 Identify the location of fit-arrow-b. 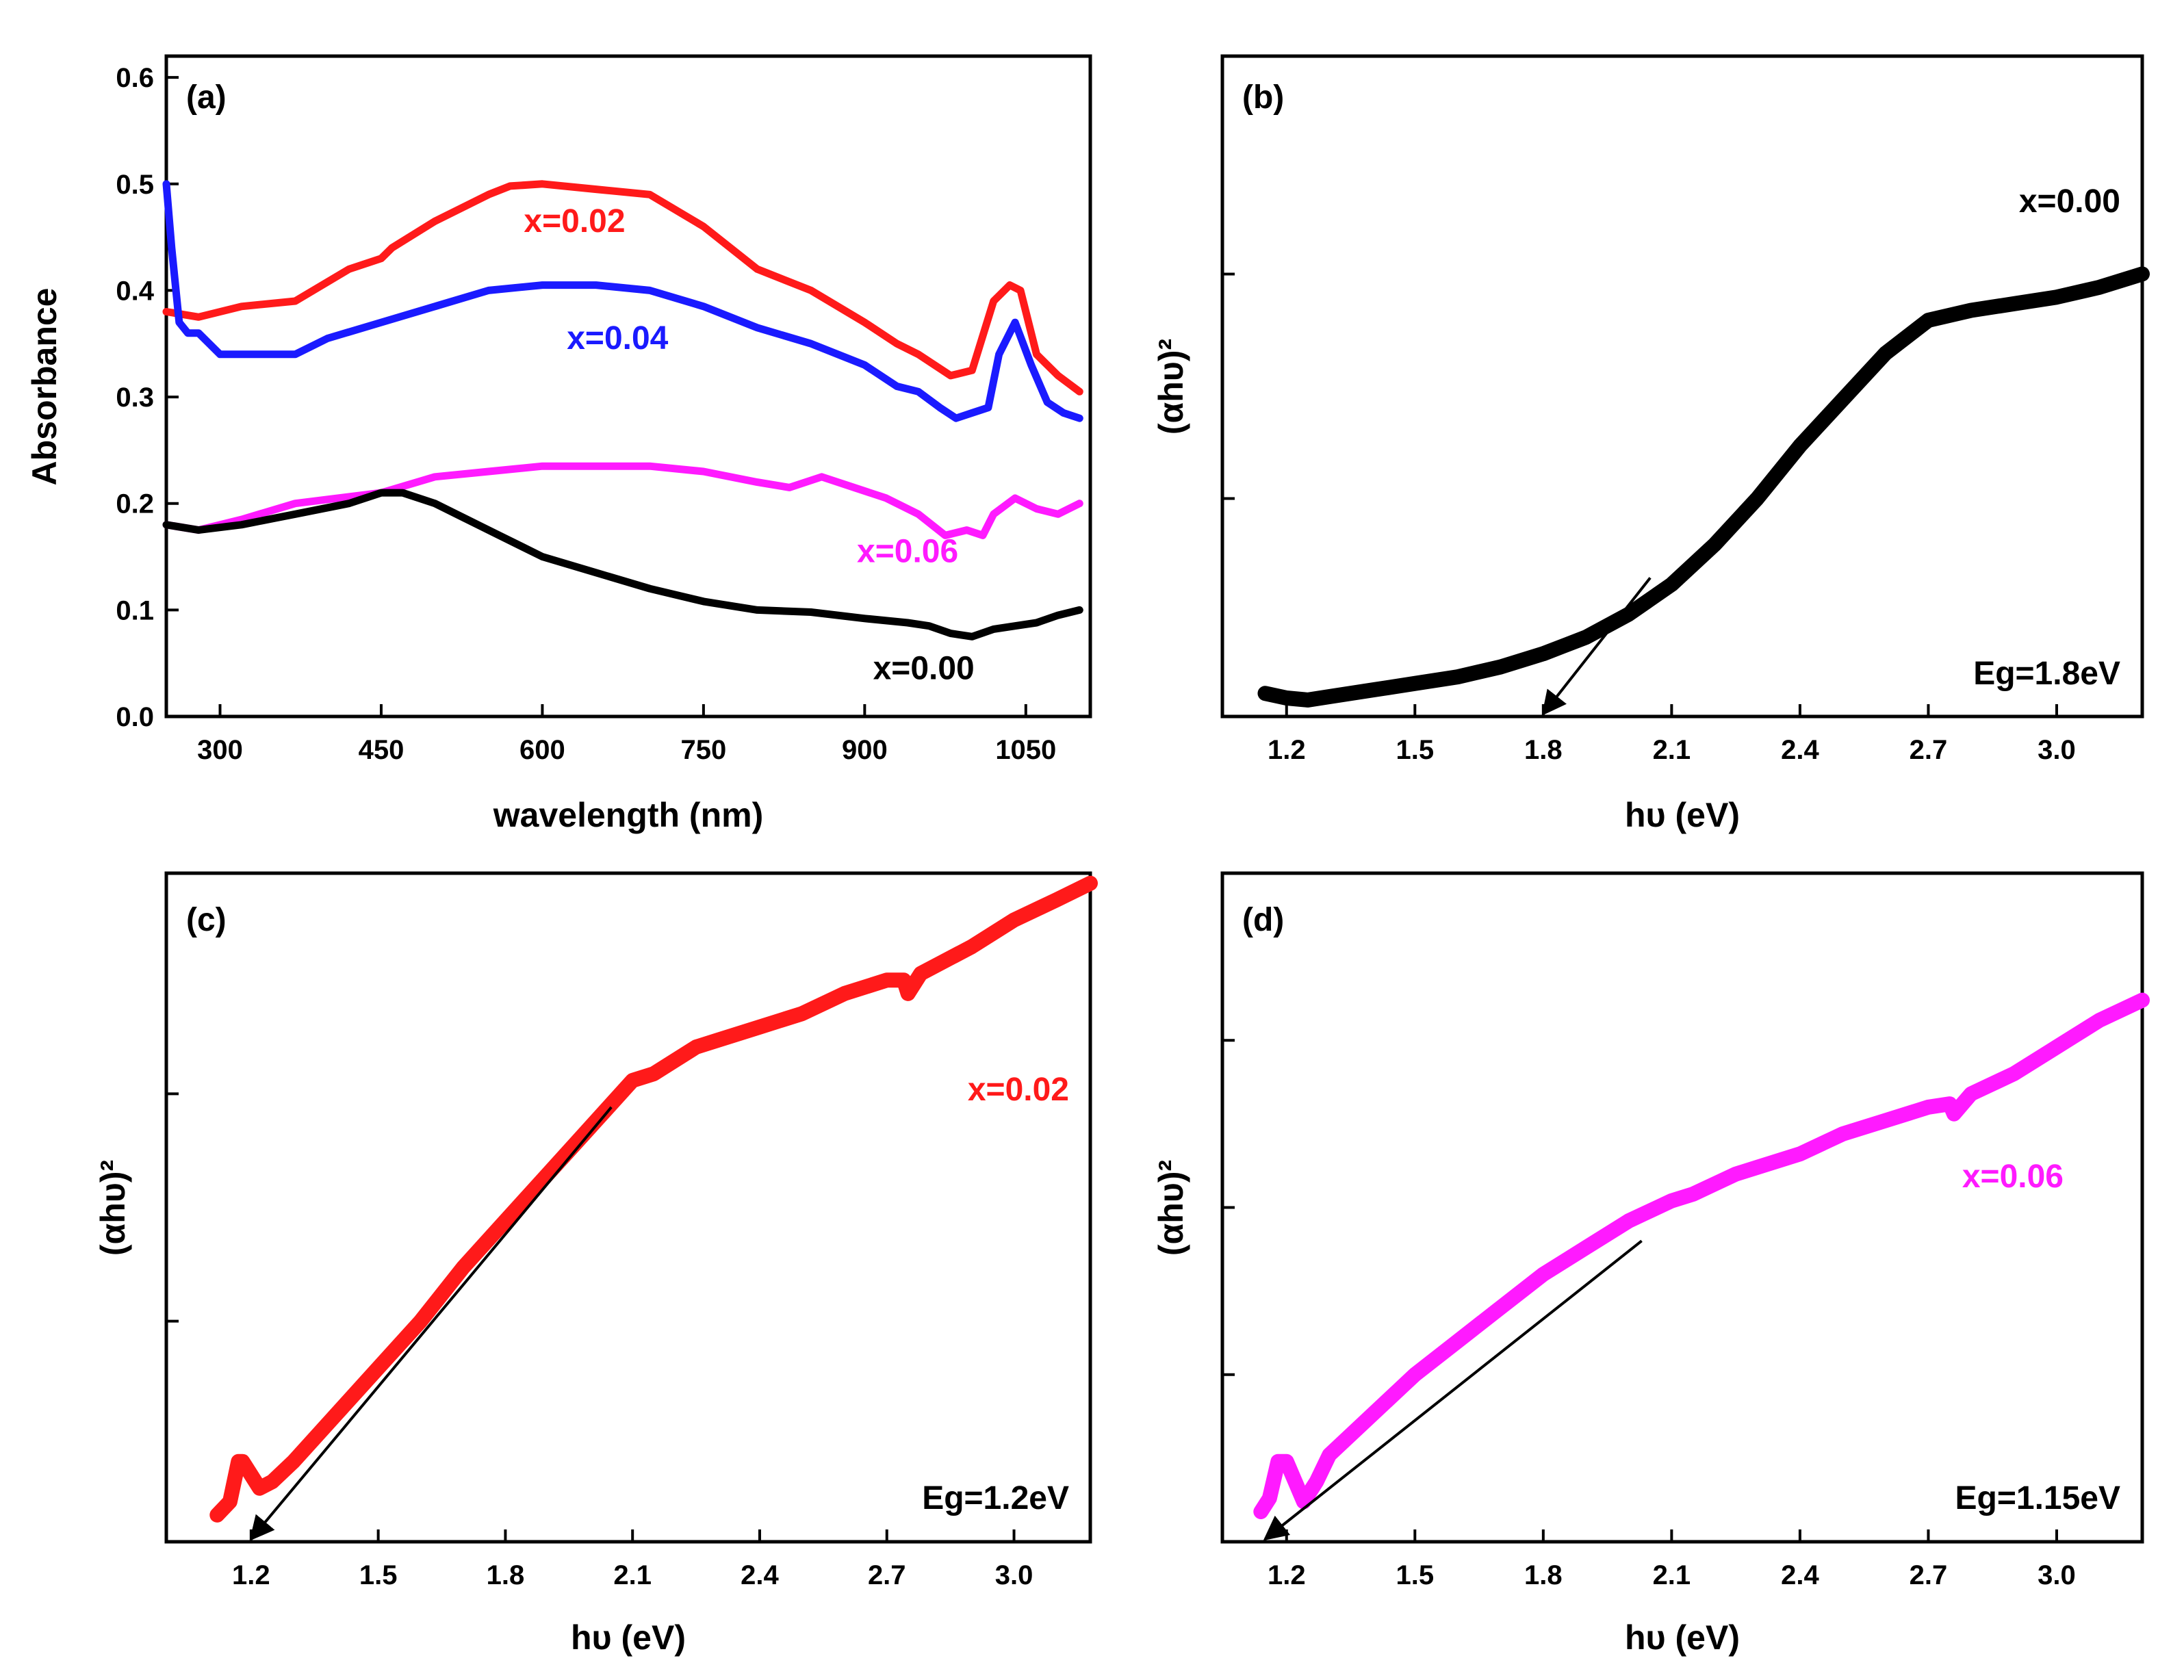
(1596, 646).